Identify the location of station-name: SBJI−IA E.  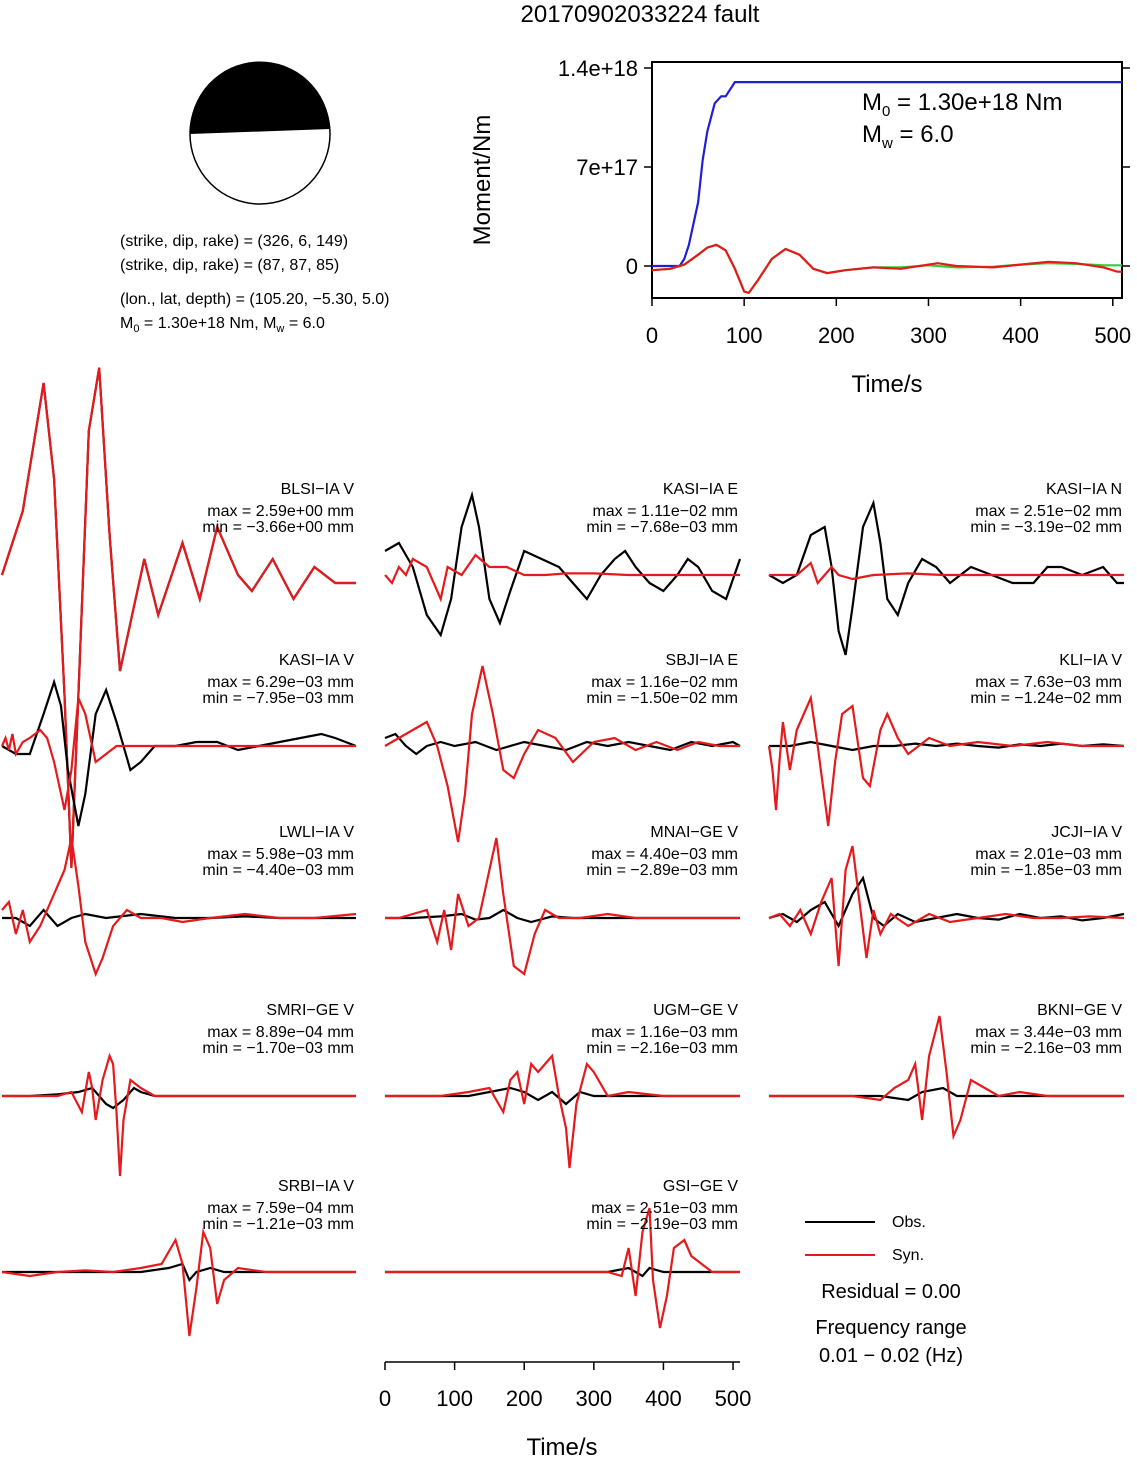
(702, 660).